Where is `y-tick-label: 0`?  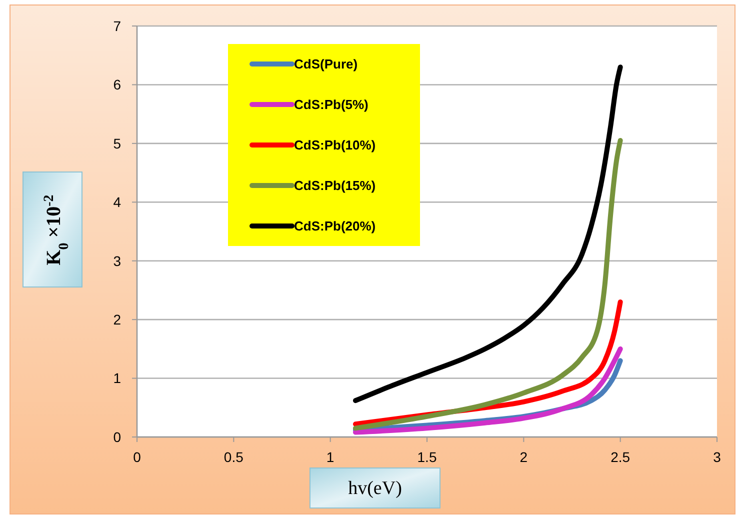
y-tick-label: 0 is located at coordinates (117, 436).